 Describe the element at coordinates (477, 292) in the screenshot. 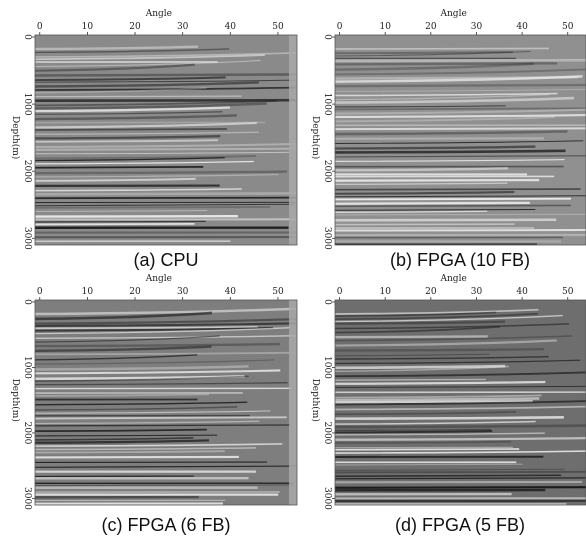

I see `x-tick-label: 30` at that location.